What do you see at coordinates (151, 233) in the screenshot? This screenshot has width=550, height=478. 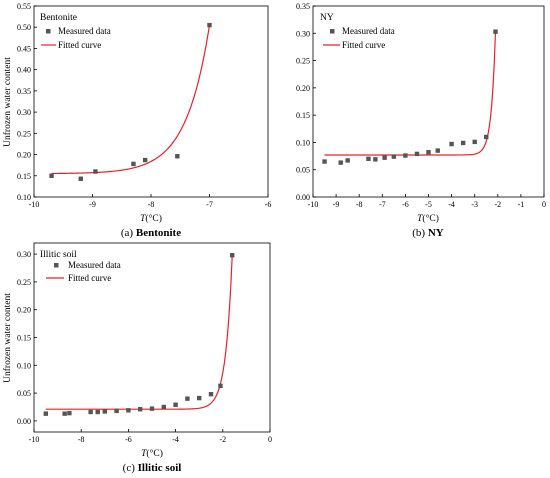 I see `panel-caption: (a) Bentonite` at bounding box center [151, 233].